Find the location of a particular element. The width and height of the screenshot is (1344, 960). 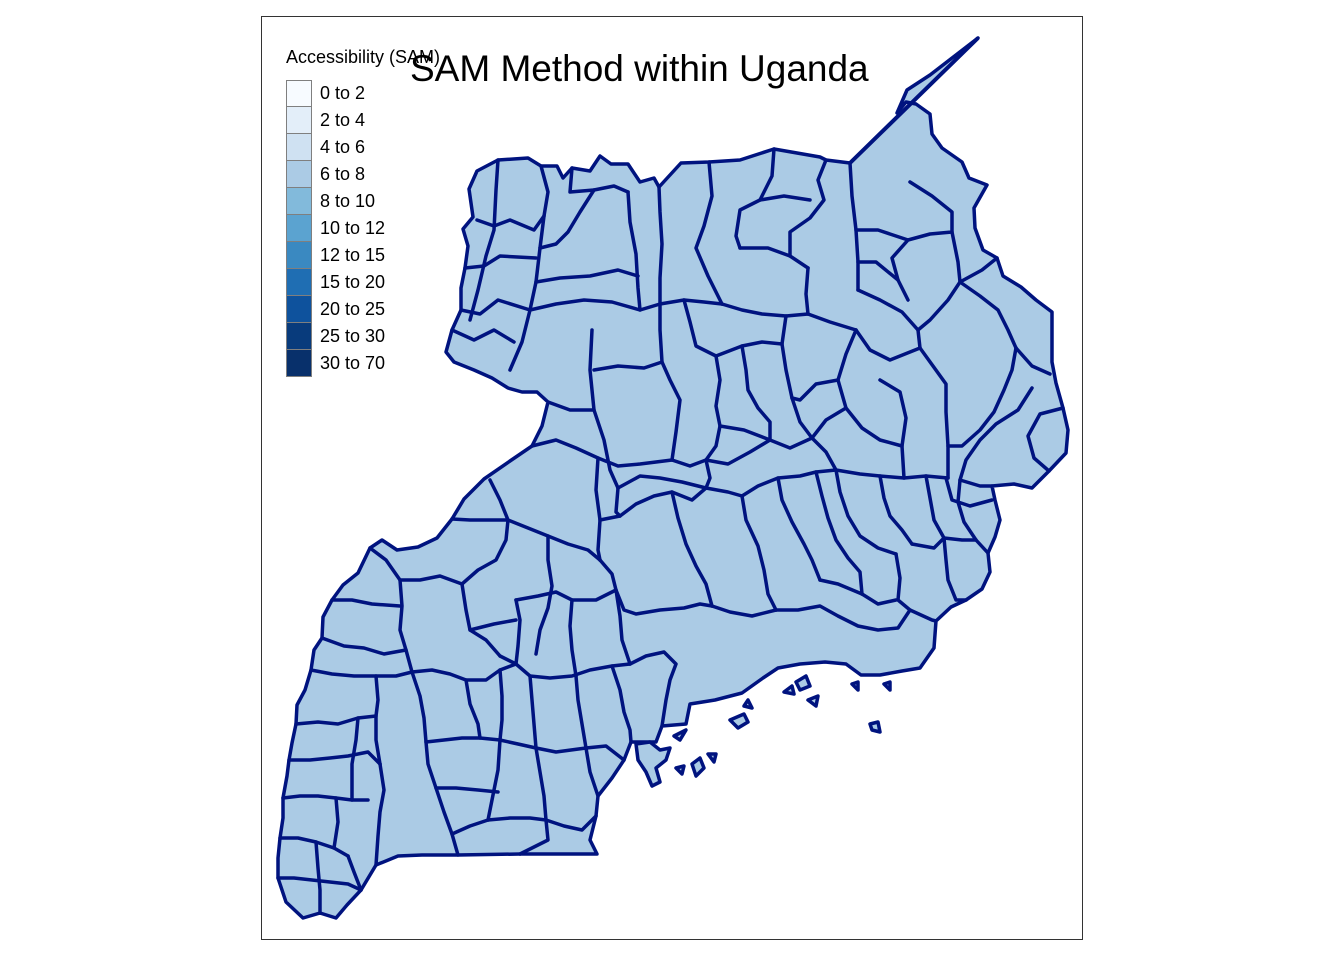

legend-item: 4 to 6 is located at coordinates (363, 147).